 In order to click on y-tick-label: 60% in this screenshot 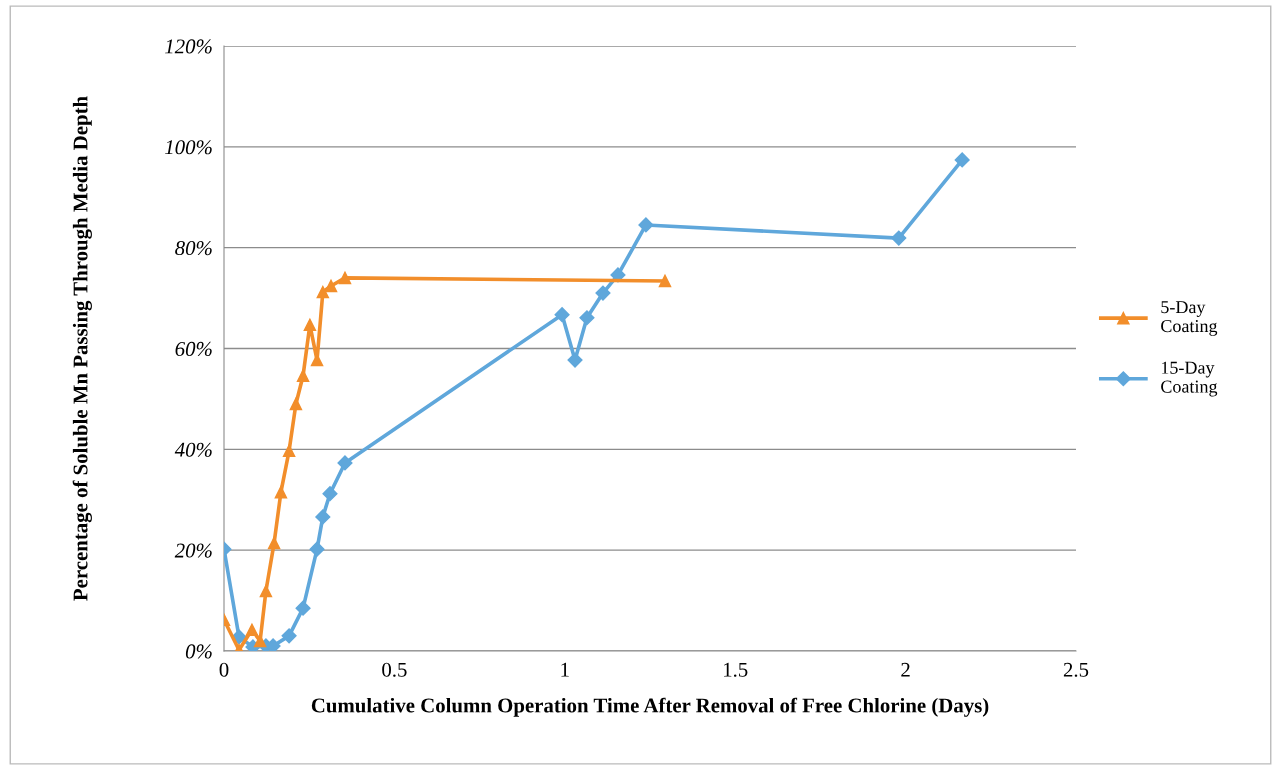, I will do `click(193, 348)`.